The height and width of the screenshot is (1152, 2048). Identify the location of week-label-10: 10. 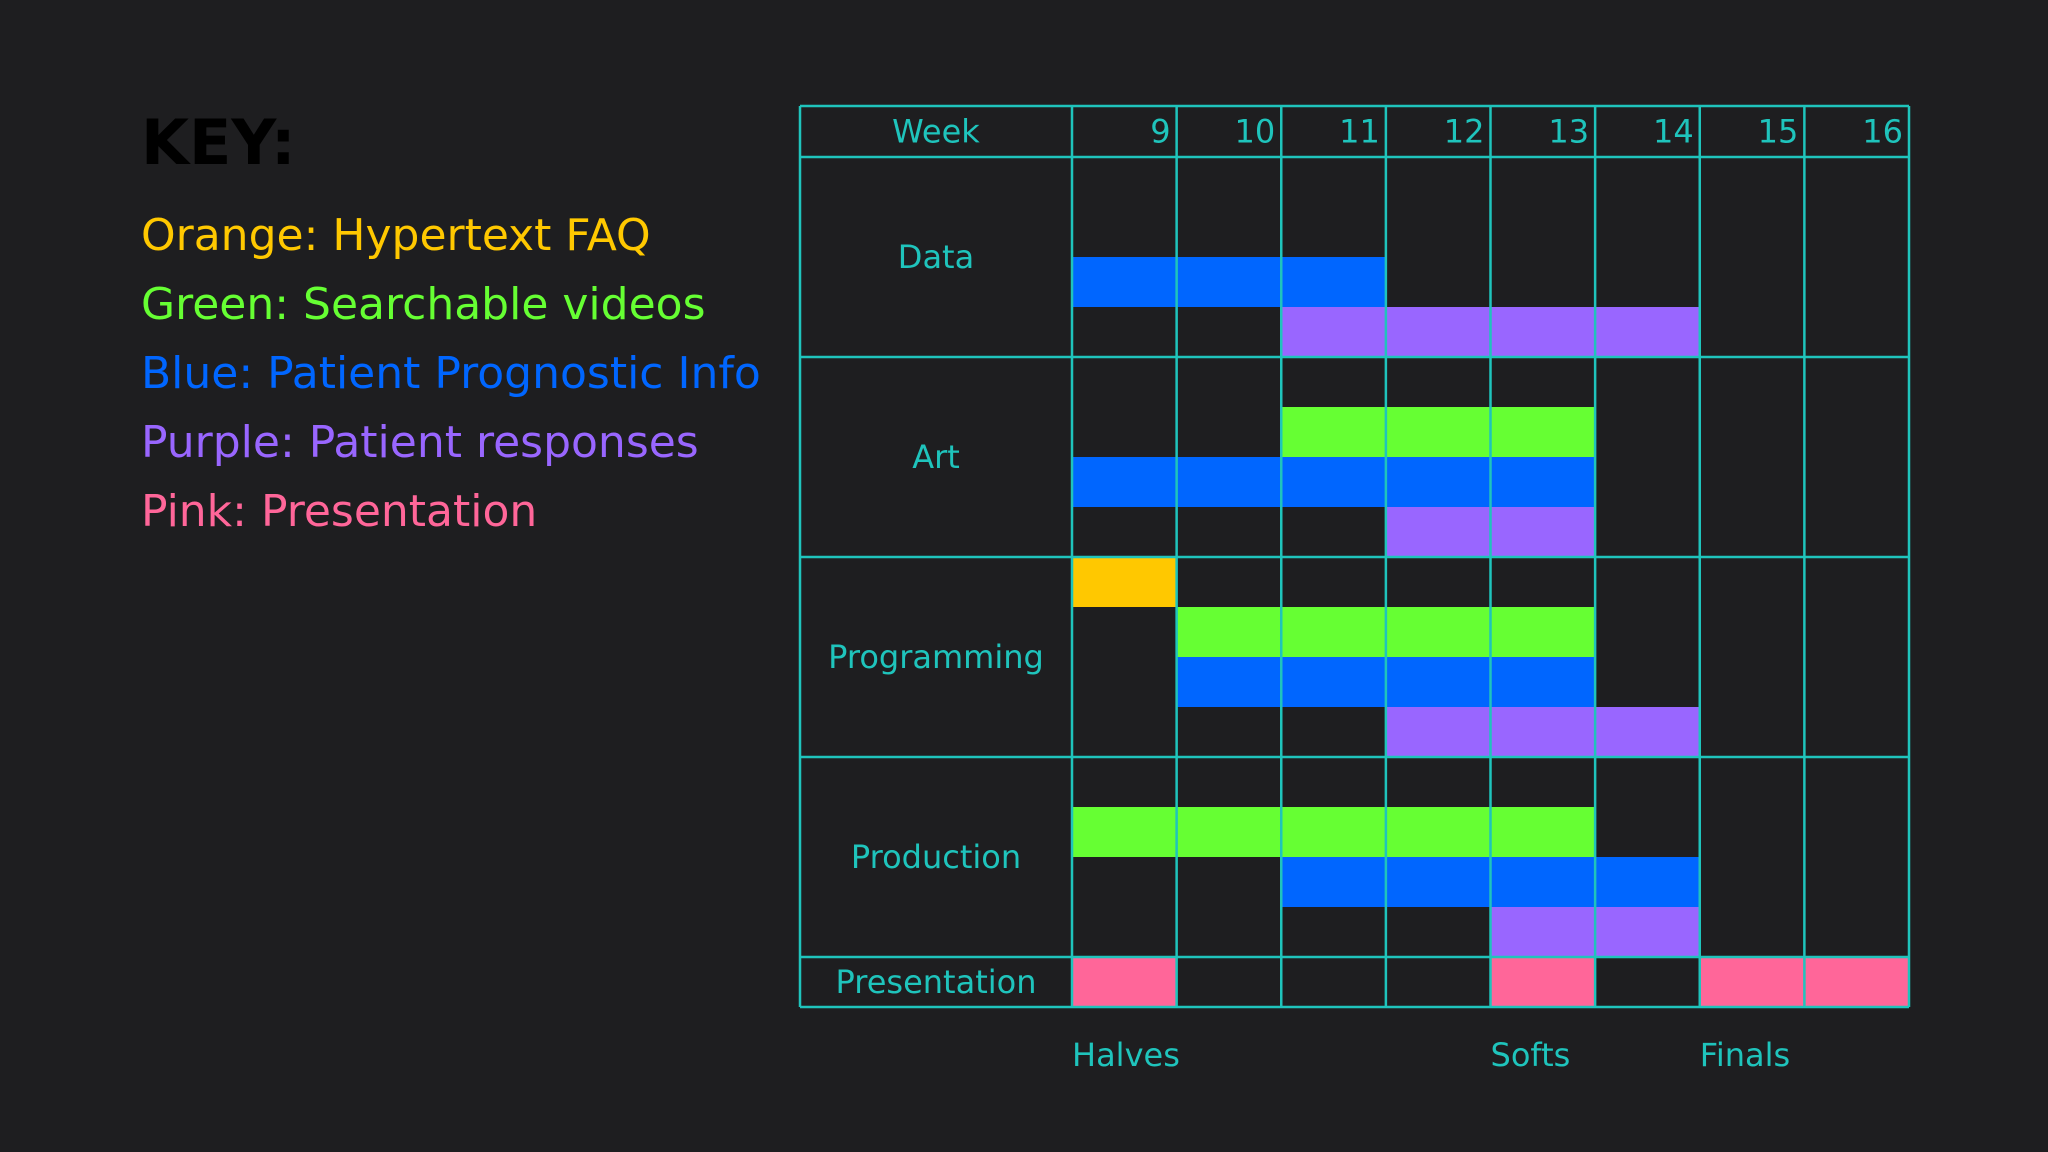
(1255, 132).